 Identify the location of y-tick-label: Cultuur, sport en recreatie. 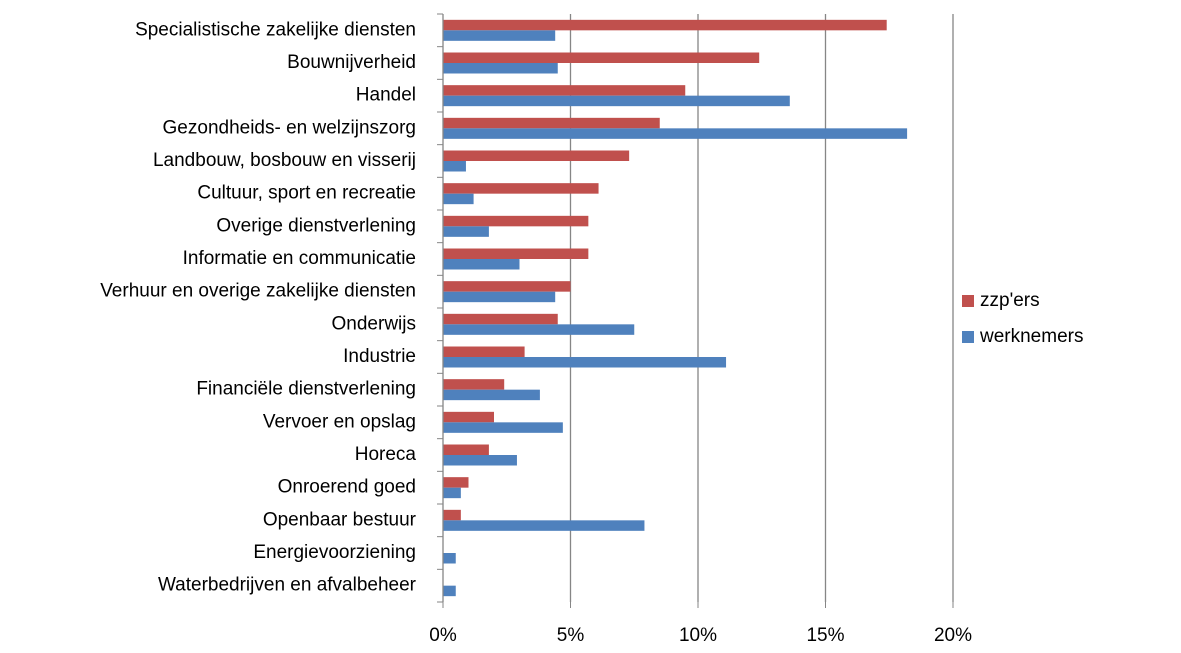
(306, 193).